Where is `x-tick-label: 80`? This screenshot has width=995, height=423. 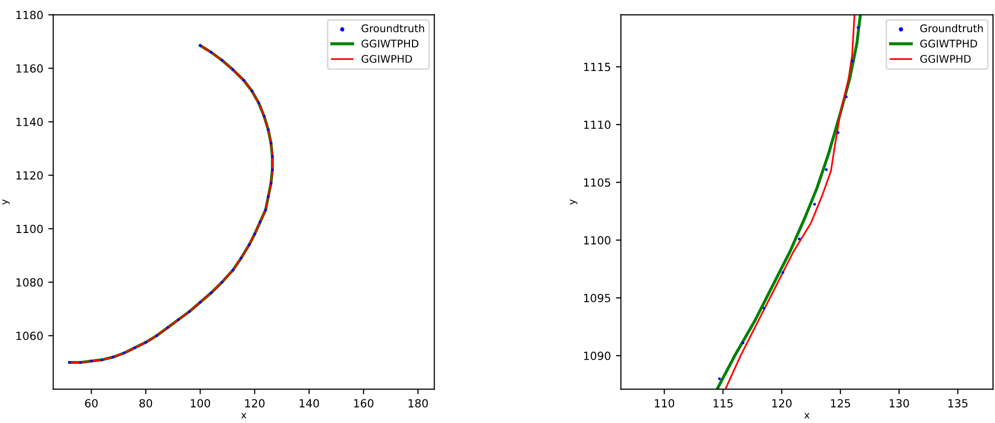 x-tick-label: 80 is located at coordinates (145, 403).